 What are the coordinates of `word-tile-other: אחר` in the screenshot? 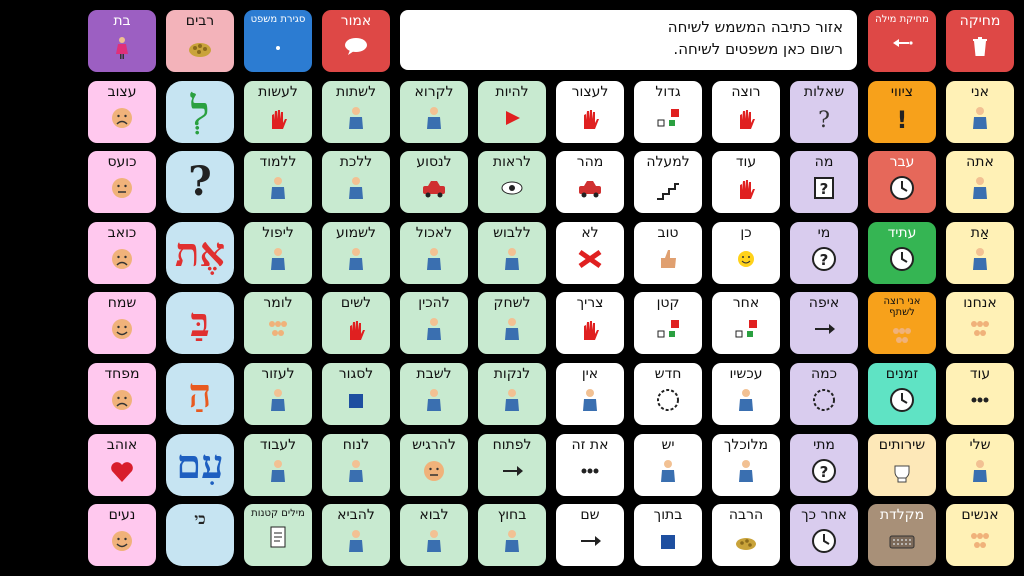 It's located at (746, 323).